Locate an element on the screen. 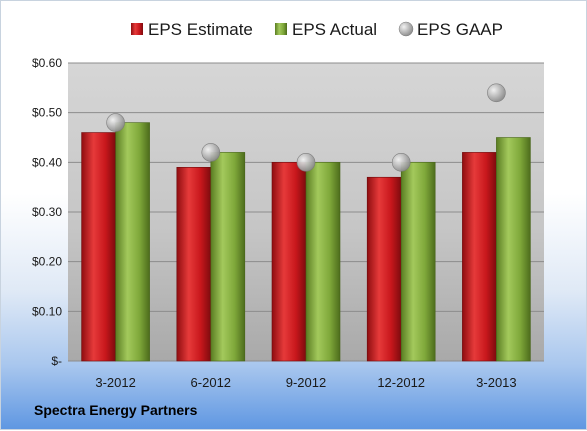  gaap-points is located at coordinates (306, 127).